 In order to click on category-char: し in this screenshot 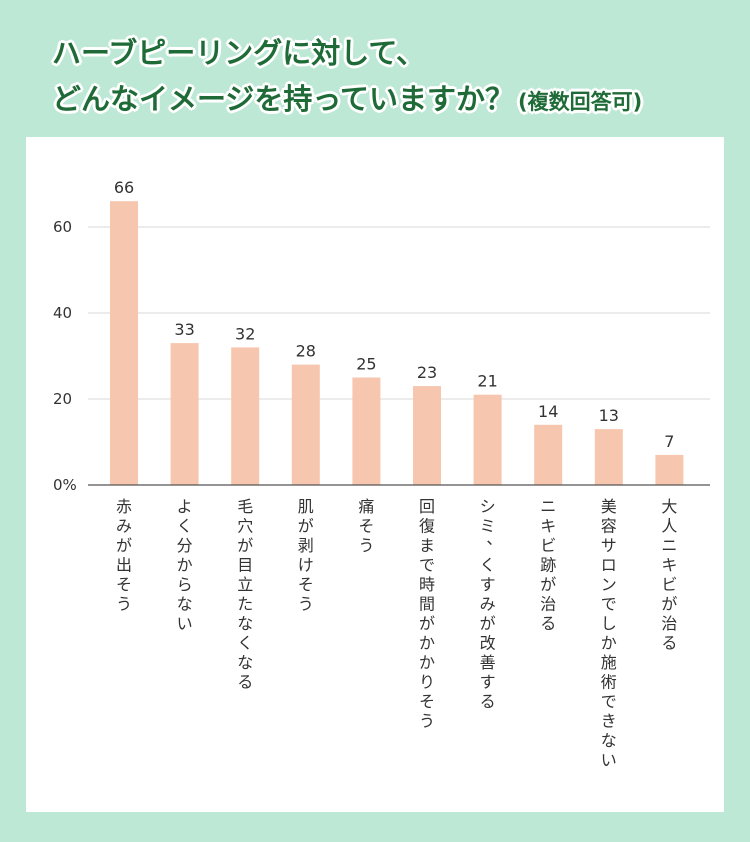, I will do `click(609, 623)`.